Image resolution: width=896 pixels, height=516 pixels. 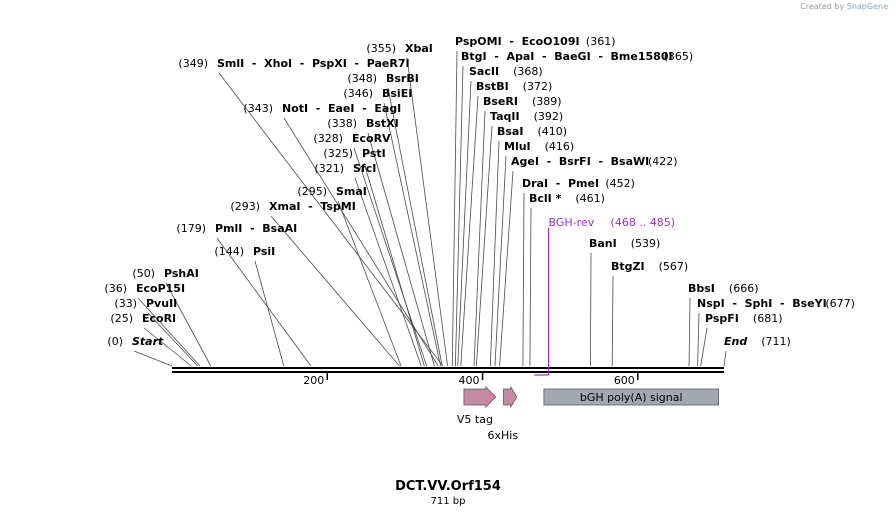 I want to click on site-name: SfcI, so click(x=364, y=168).